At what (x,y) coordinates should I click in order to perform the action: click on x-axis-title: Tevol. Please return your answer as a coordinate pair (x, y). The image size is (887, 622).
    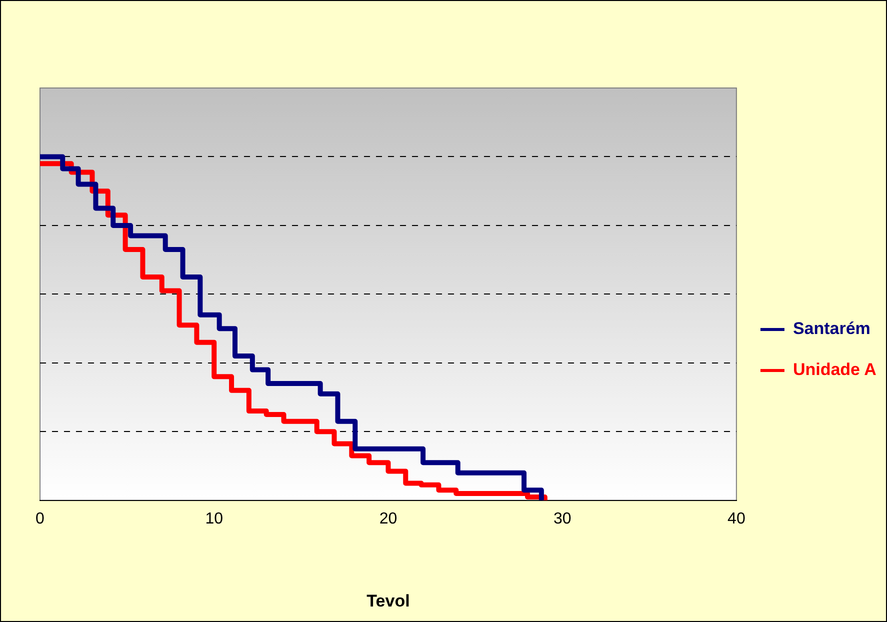
    Looking at the image, I should click on (388, 600).